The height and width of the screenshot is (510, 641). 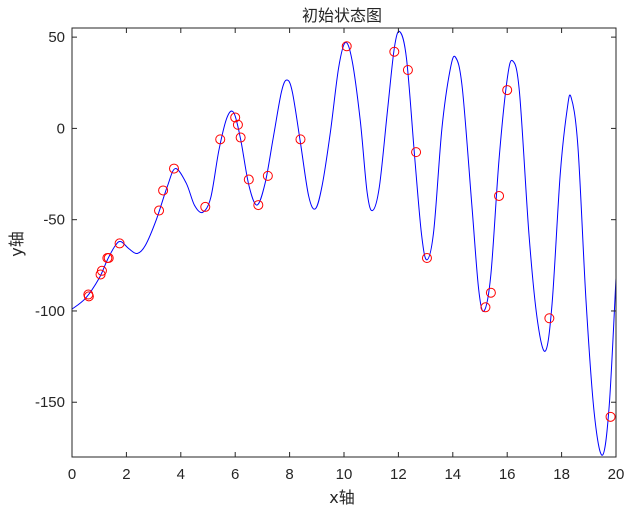 What do you see at coordinates (61, 128) in the screenshot?
I see `y-tick-label-0: 0` at bounding box center [61, 128].